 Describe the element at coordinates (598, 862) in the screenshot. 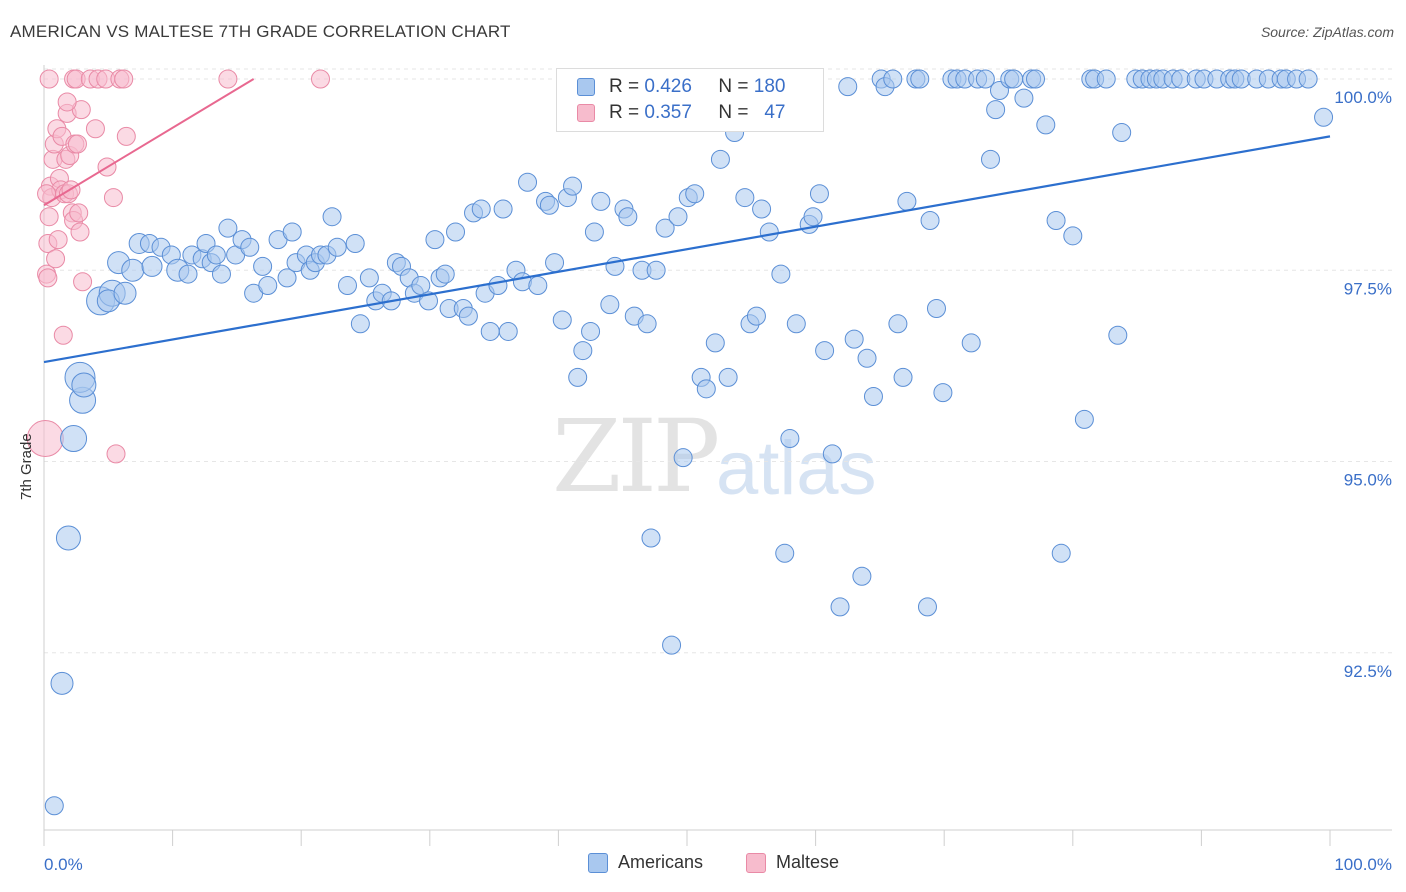

I see `bottom-legend-swatch-americans` at that location.